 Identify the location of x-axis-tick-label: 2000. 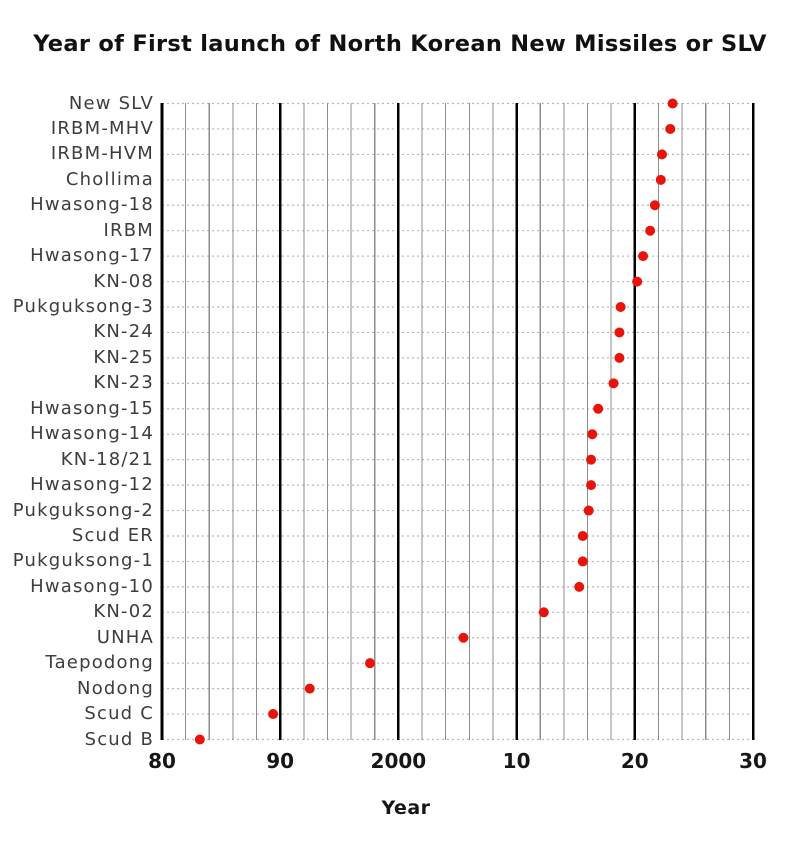
(398, 761).